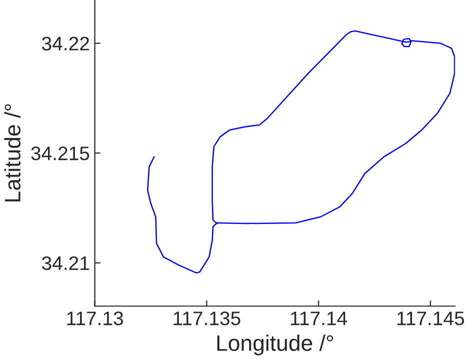 Image resolution: width=474 pixels, height=364 pixels. I want to click on y-tick-label: 34.22, so click(65, 43).